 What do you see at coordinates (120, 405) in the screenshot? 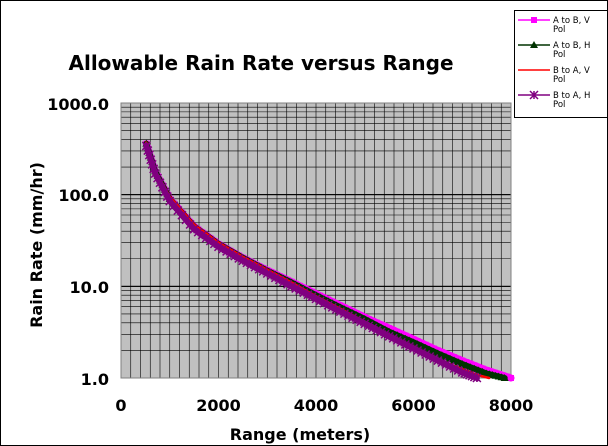
I see `x-tick-label: 0` at bounding box center [120, 405].